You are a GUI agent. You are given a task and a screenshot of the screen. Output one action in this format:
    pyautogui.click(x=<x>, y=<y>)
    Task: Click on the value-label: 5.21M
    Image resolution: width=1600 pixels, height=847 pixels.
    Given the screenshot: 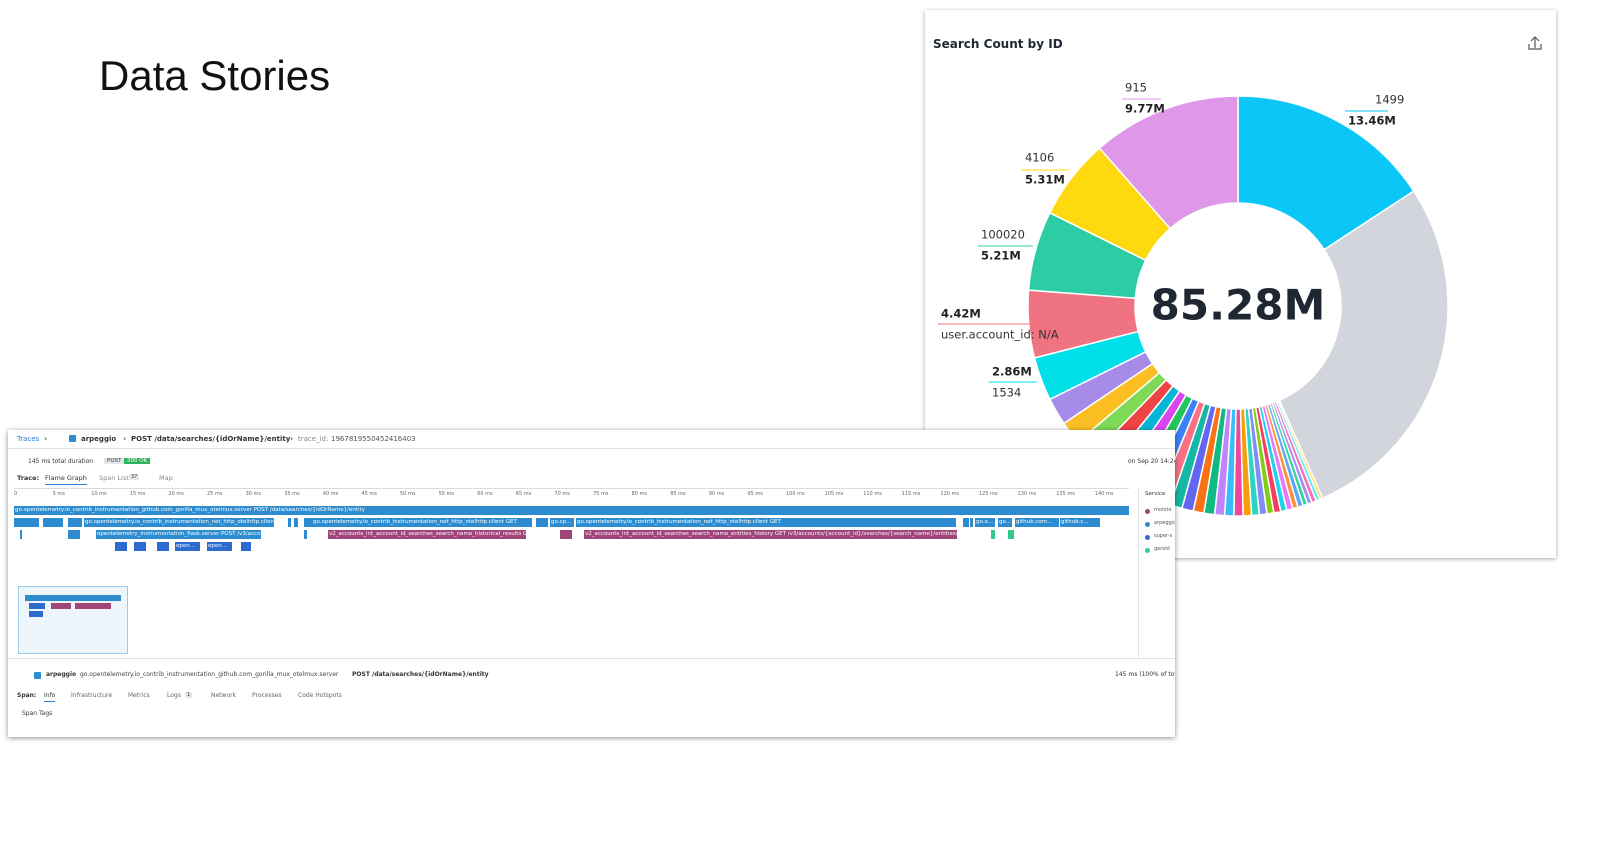 What is the action you would take?
    pyautogui.click(x=1001, y=256)
    